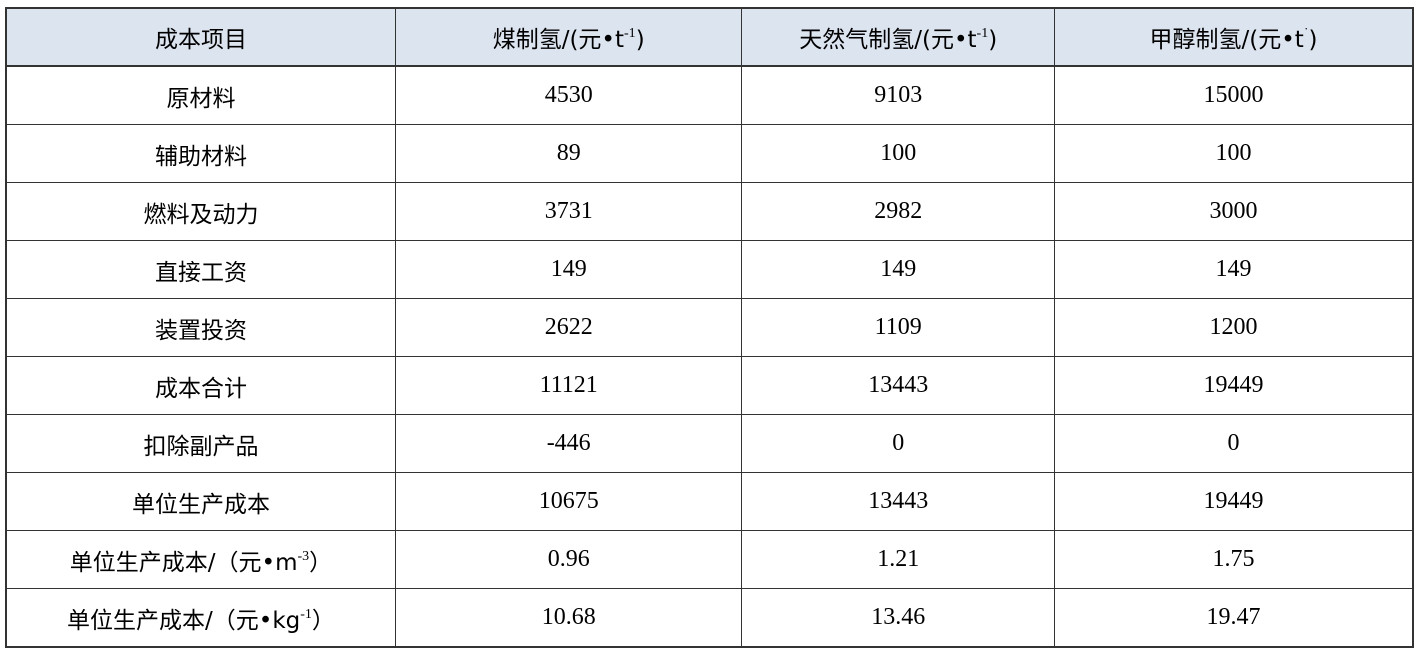 The width and height of the screenshot is (1420, 655). Describe the element at coordinates (1226, 40) in the screenshot. I see `cell-text: 甲醇制氢/(元•t` at that location.